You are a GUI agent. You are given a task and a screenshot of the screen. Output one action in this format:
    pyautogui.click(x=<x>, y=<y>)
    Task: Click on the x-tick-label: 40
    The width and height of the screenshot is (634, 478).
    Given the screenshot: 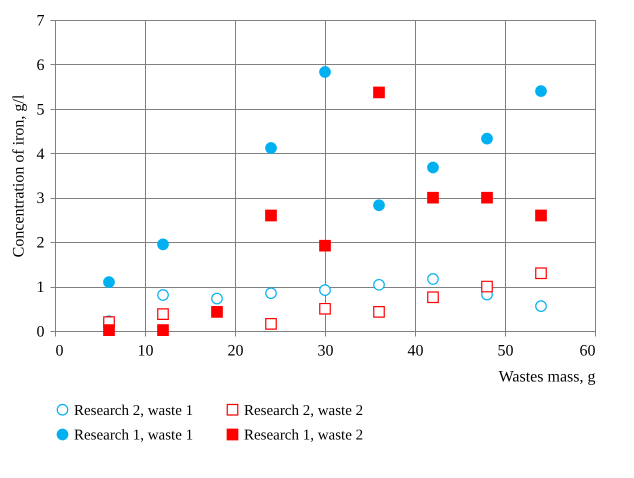 What is the action you would take?
    pyautogui.click(x=416, y=351)
    